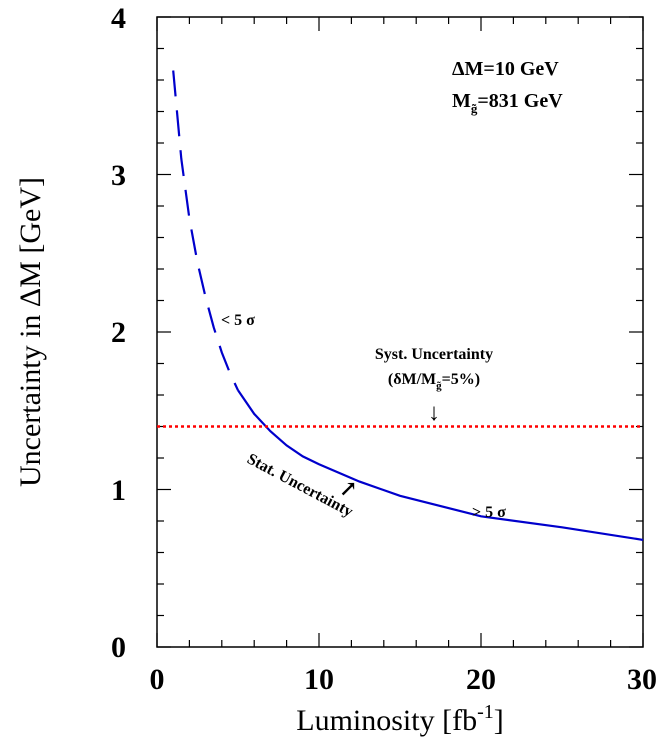 The width and height of the screenshot is (665, 740). What do you see at coordinates (118, 490) in the screenshot?
I see `y-tick-label-1: 1` at bounding box center [118, 490].